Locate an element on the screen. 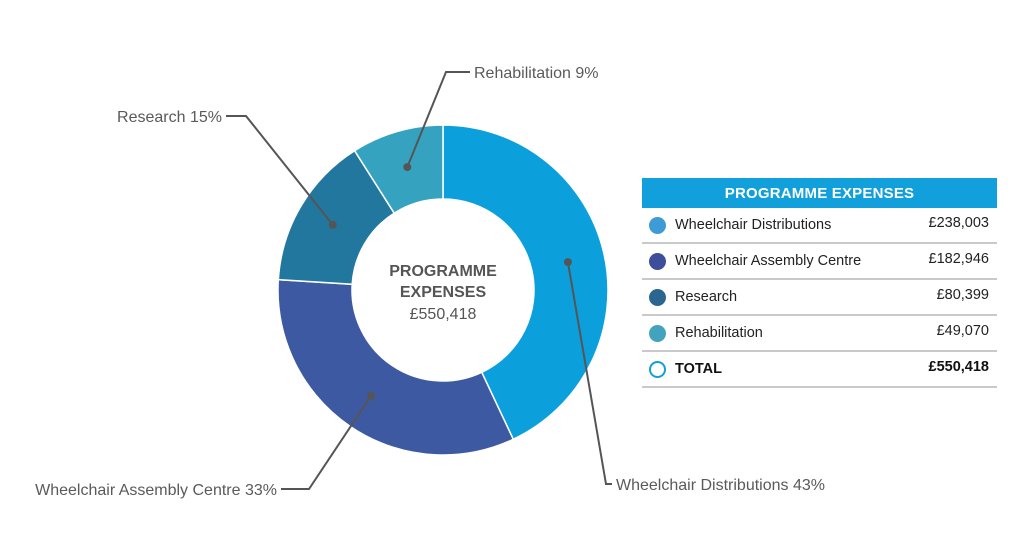 The width and height of the screenshot is (1030, 539). table-header: PROGRAMME EXPENSES is located at coordinates (819, 193).